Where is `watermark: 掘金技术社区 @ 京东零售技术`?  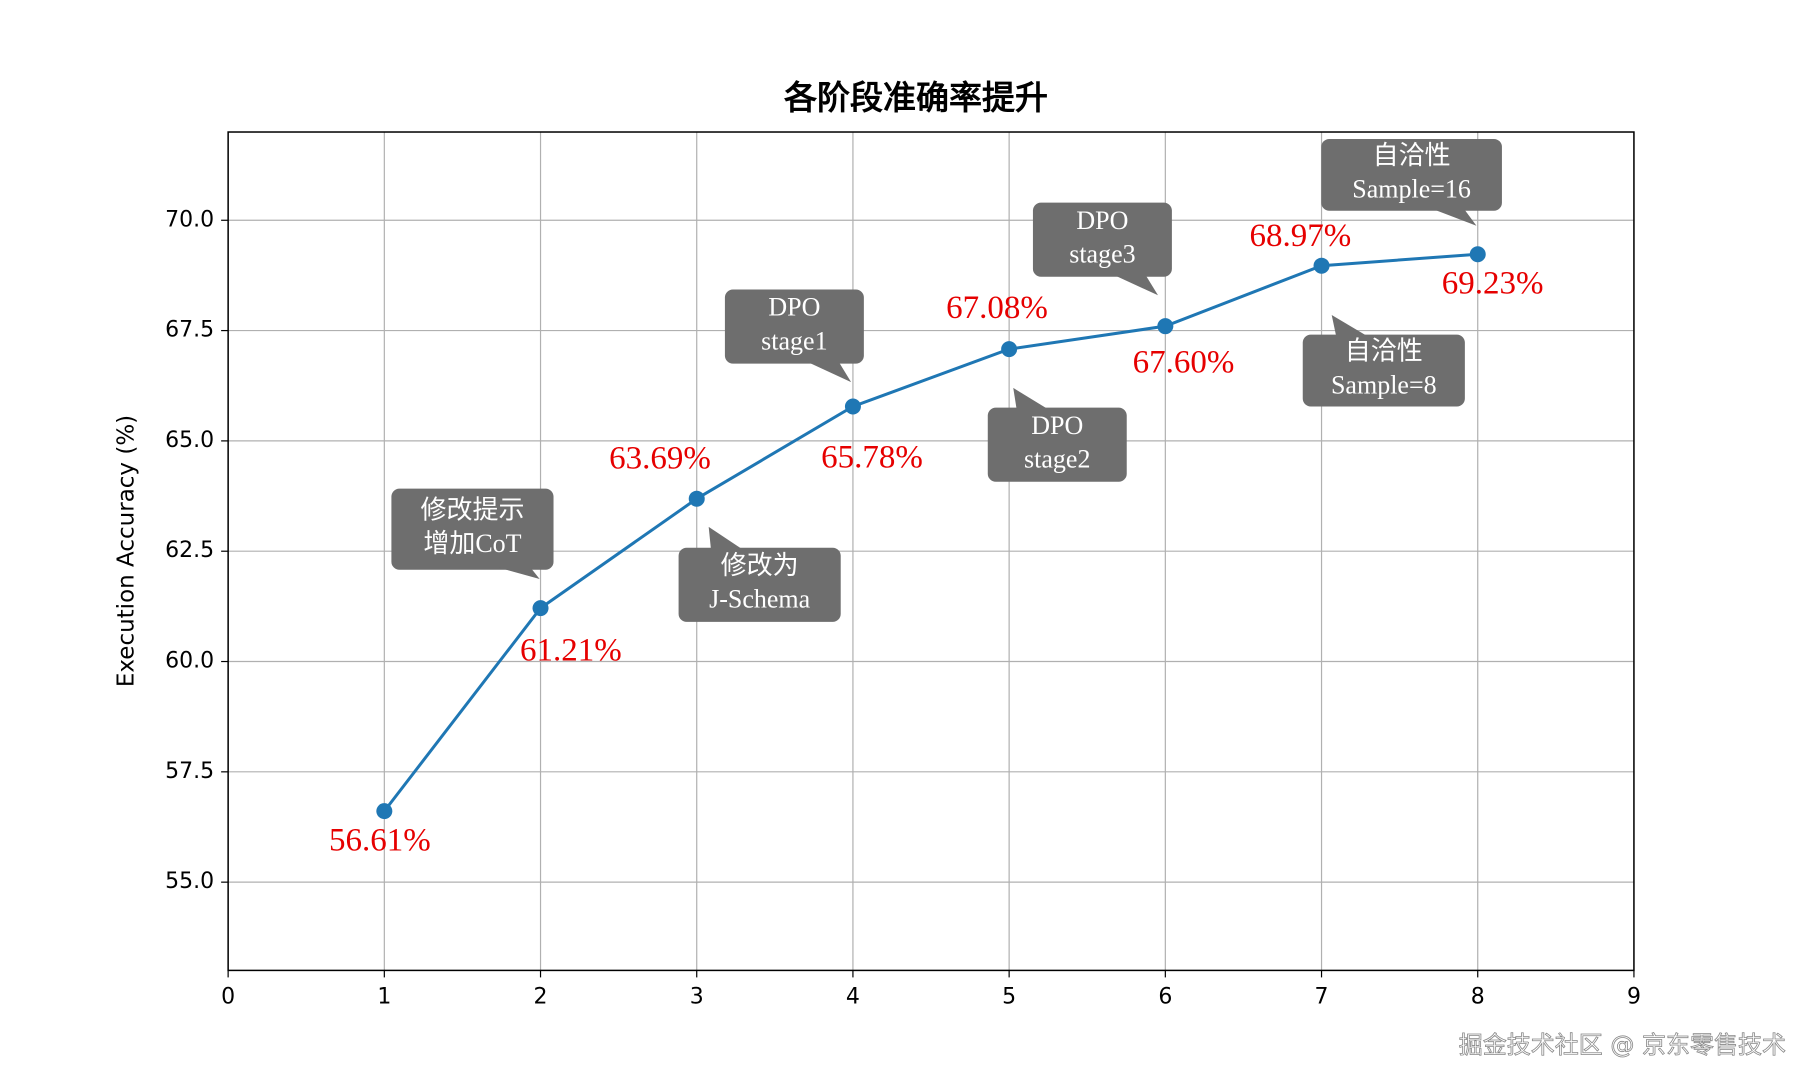
watermark: 掘金技术社区 @ 京东零售技术 is located at coordinates (1622, 1045).